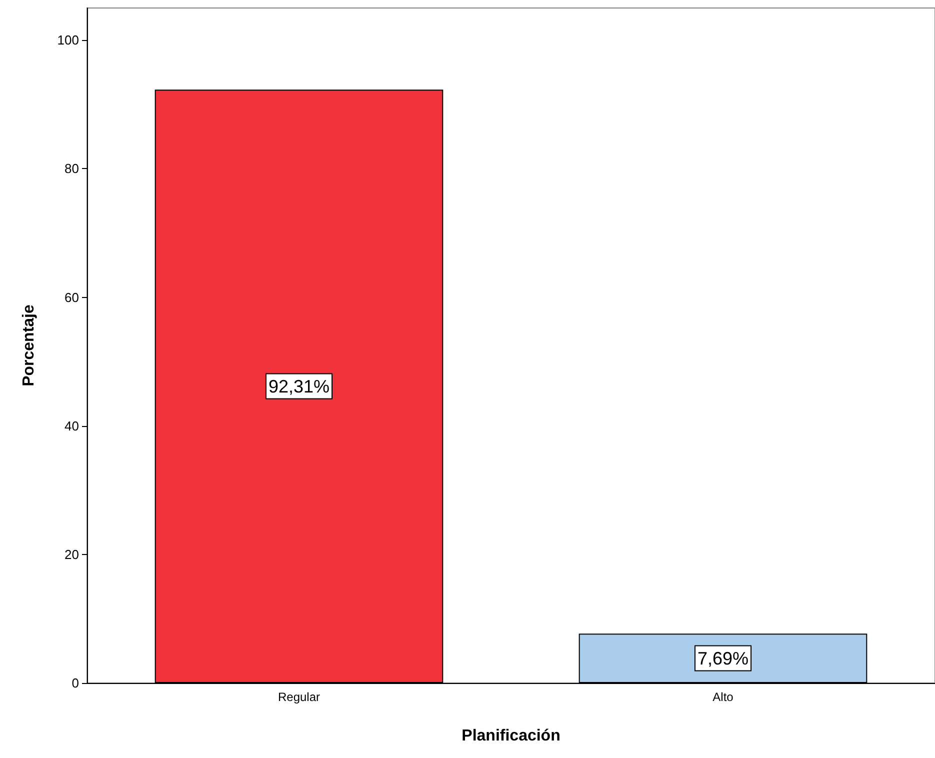 This screenshot has width=935, height=758. What do you see at coordinates (75, 683) in the screenshot?
I see `y-tick-label: 0` at bounding box center [75, 683].